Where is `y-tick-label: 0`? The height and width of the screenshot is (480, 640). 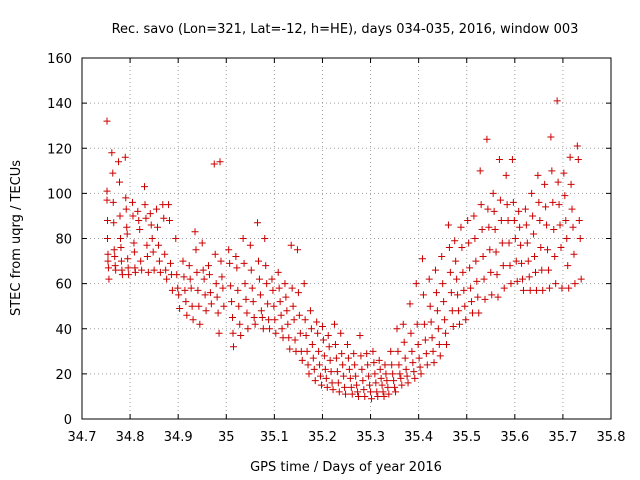
y-tick-label: 0 is located at coordinates (68, 420).